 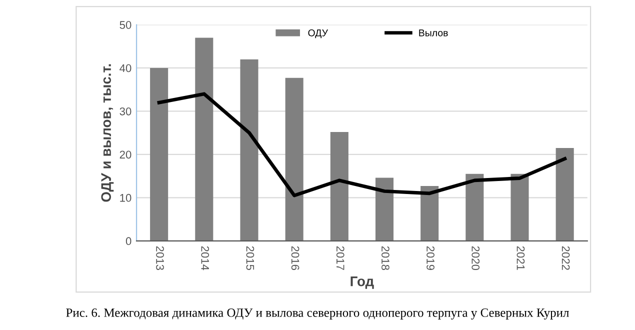 I want to click on x-tick-label: 2013, so click(x=160, y=258).